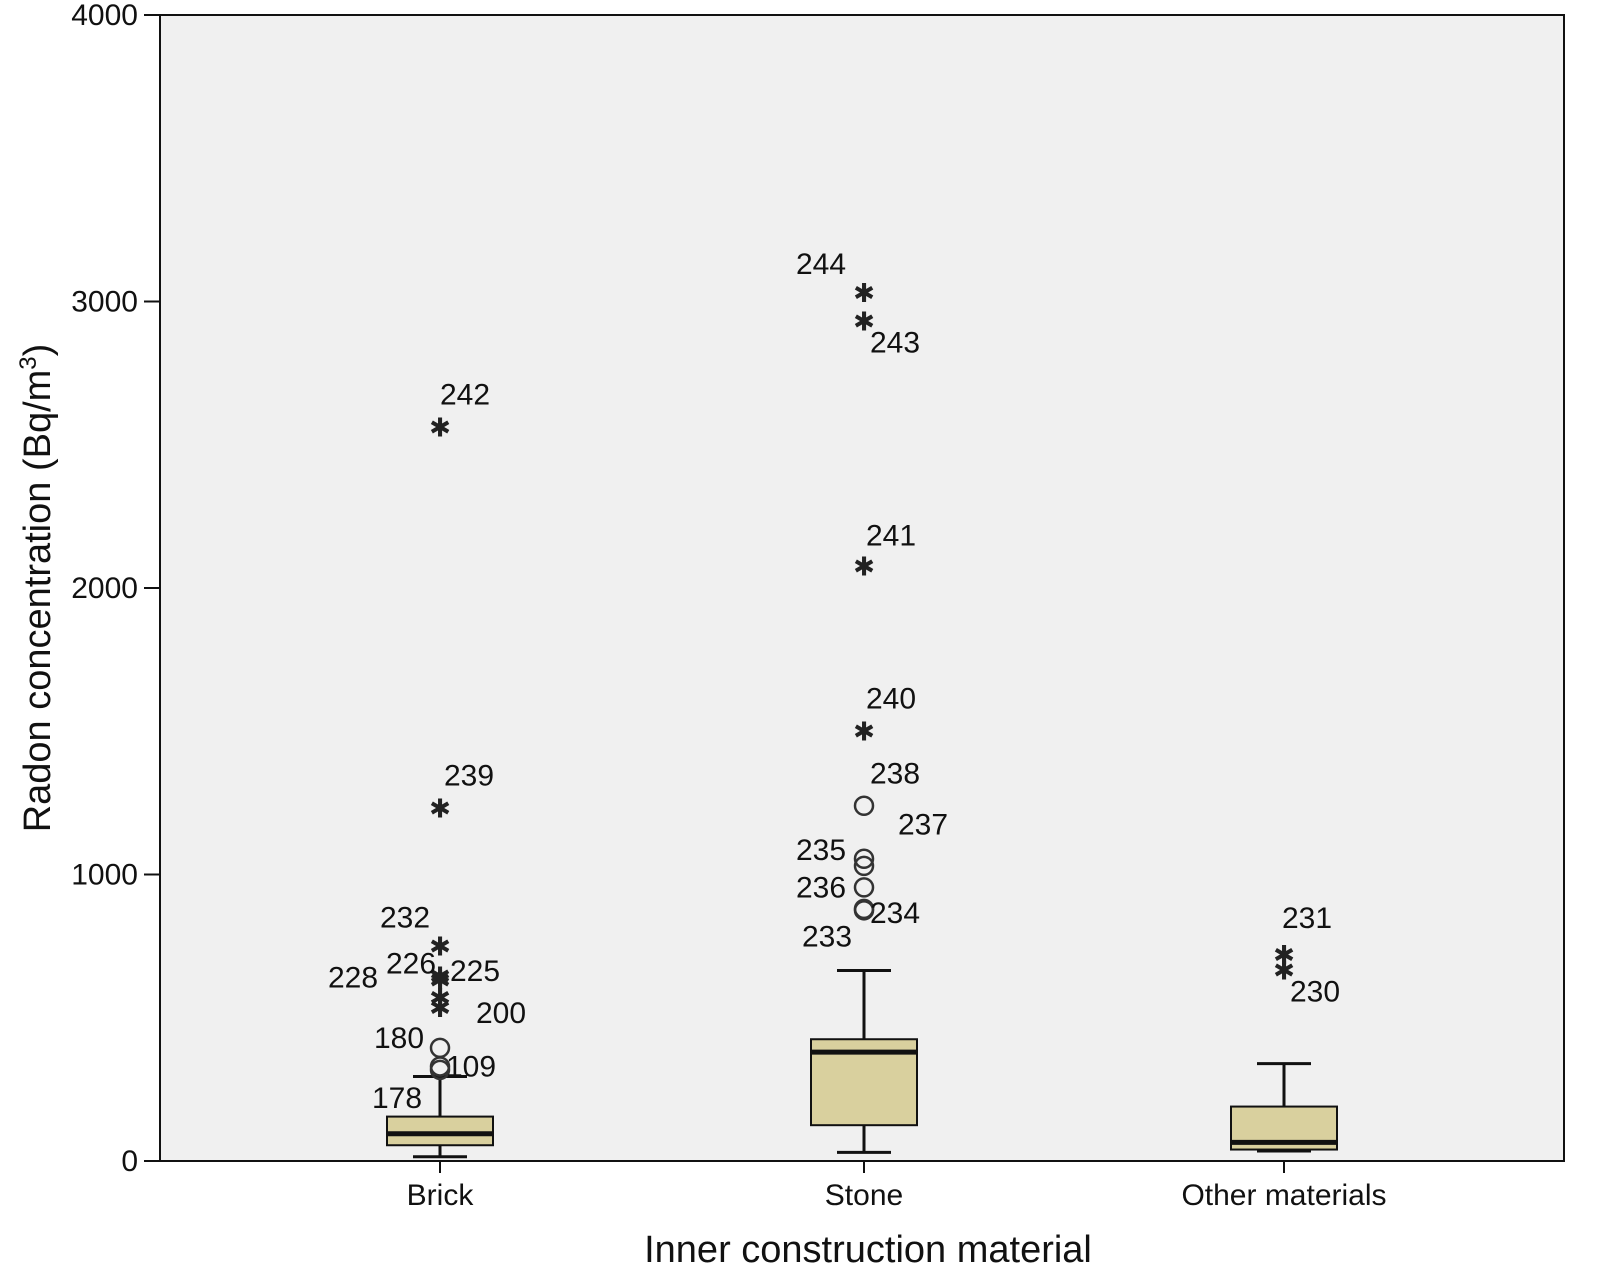 Image resolution: width=1604 pixels, height=1274 pixels. I want to click on outlier-label-231: 231, so click(1307, 918).